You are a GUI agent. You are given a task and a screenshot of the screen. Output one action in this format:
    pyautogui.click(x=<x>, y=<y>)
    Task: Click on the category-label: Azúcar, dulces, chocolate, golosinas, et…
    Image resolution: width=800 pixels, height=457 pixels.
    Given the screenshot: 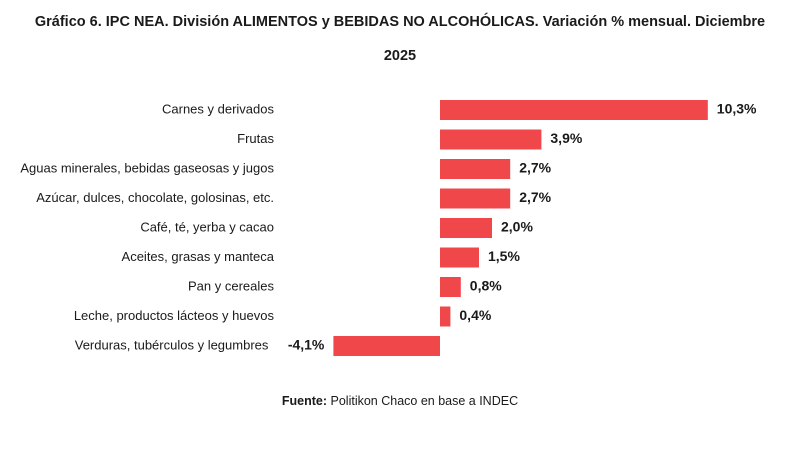 What is the action you would take?
    pyautogui.click(x=155, y=197)
    